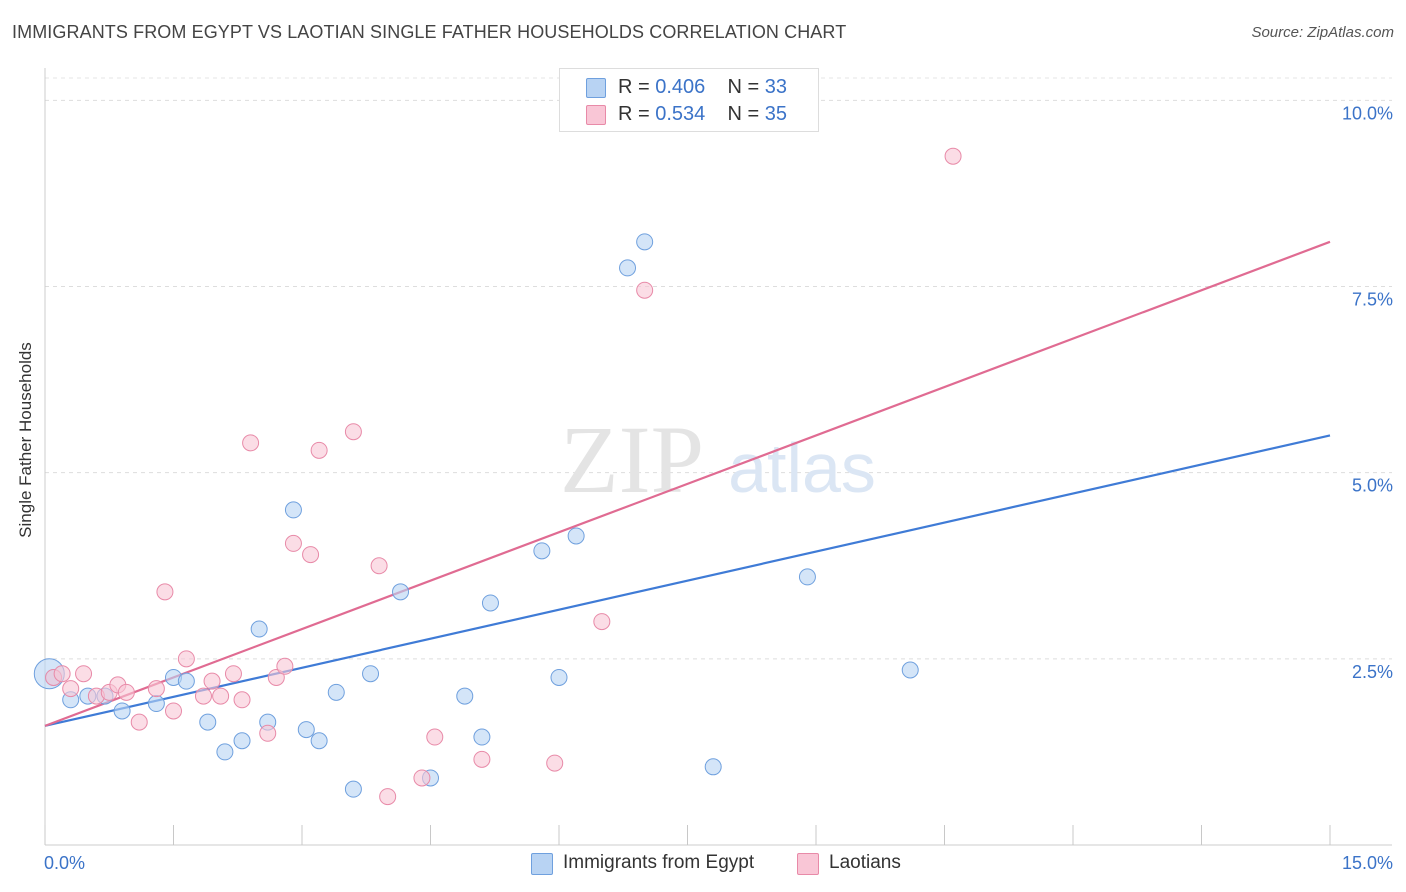 The image size is (1406, 892). Describe the element at coordinates (25, 440) in the screenshot. I see `y-axis-label: Single Father Households` at that location.